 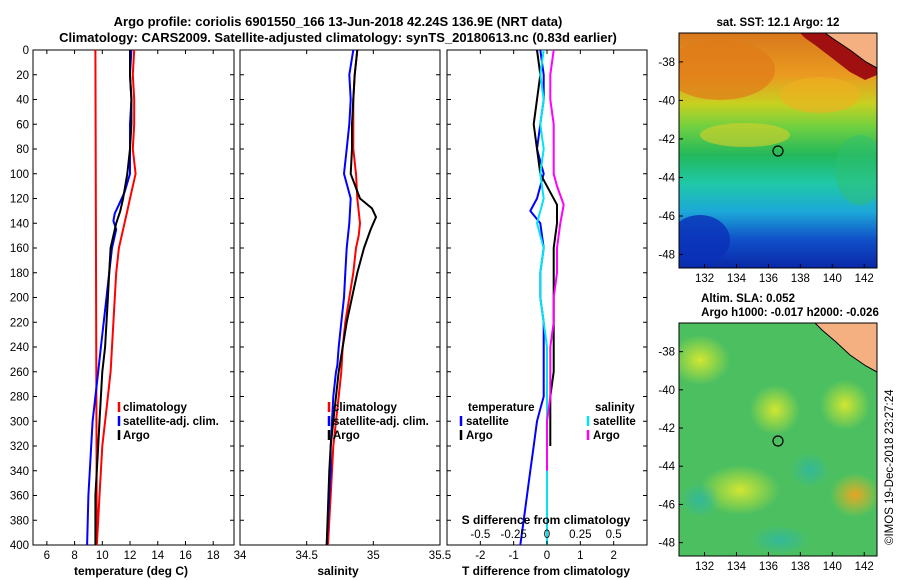 What do you see at coordinates (19, 398) in the screenshot?
I see `depth-tick-label: 280` at bounding box center [19, 398].